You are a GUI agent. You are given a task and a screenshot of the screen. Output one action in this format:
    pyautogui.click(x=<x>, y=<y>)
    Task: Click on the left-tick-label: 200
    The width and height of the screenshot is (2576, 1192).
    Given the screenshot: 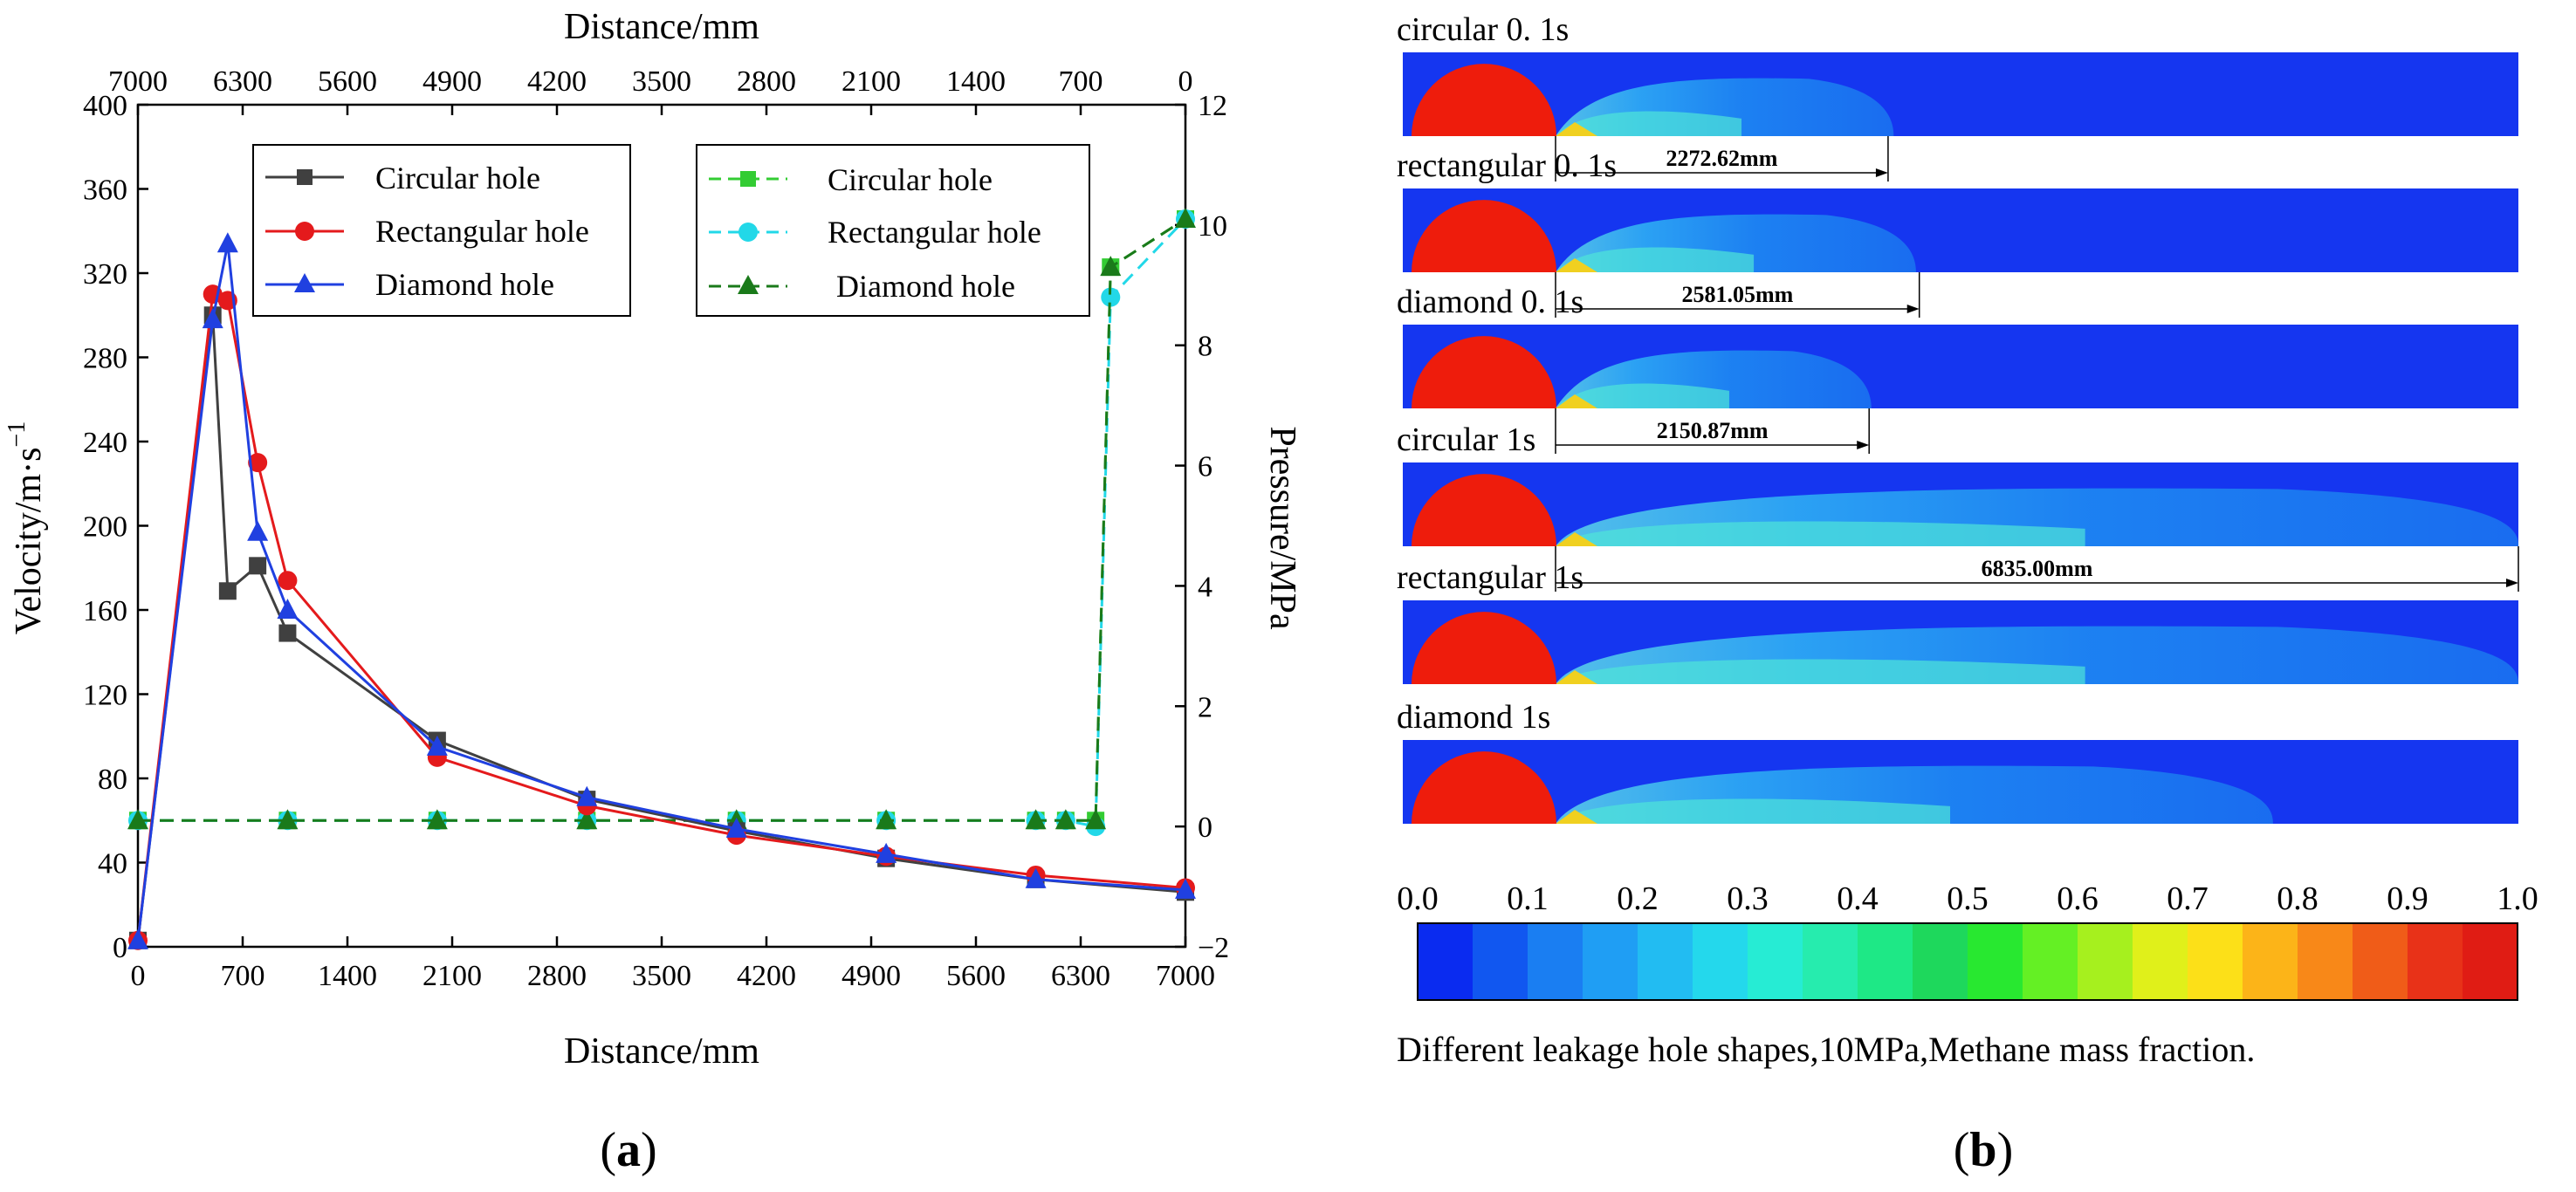 What is the action you would take?
    pyautogui.click(x=105, y=527)
    